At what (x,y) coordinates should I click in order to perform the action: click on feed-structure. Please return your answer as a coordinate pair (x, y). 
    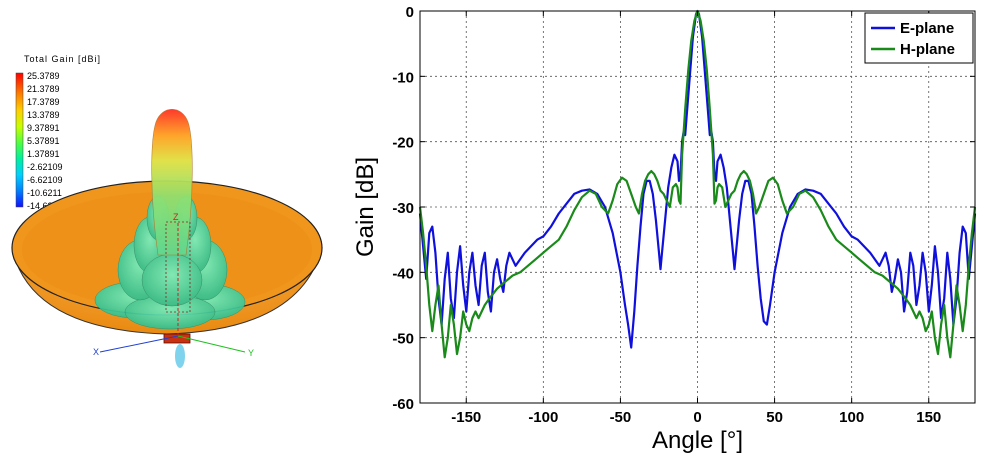
    Looking at the image, I should click on (178, 267).